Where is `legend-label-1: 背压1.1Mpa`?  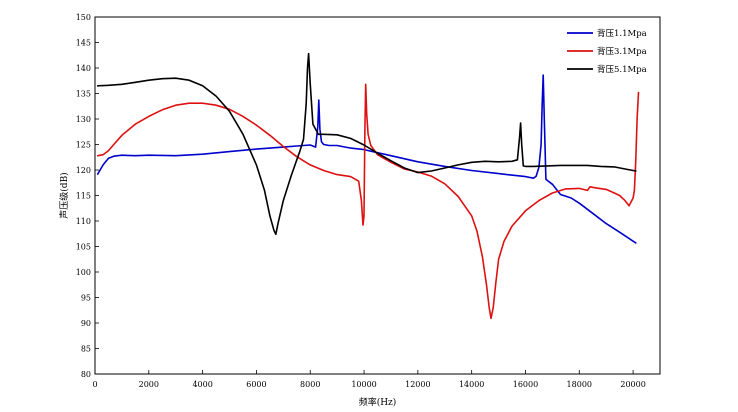 legend-label-1: 背压1.1Mpa is located at coordinates (622, 33).